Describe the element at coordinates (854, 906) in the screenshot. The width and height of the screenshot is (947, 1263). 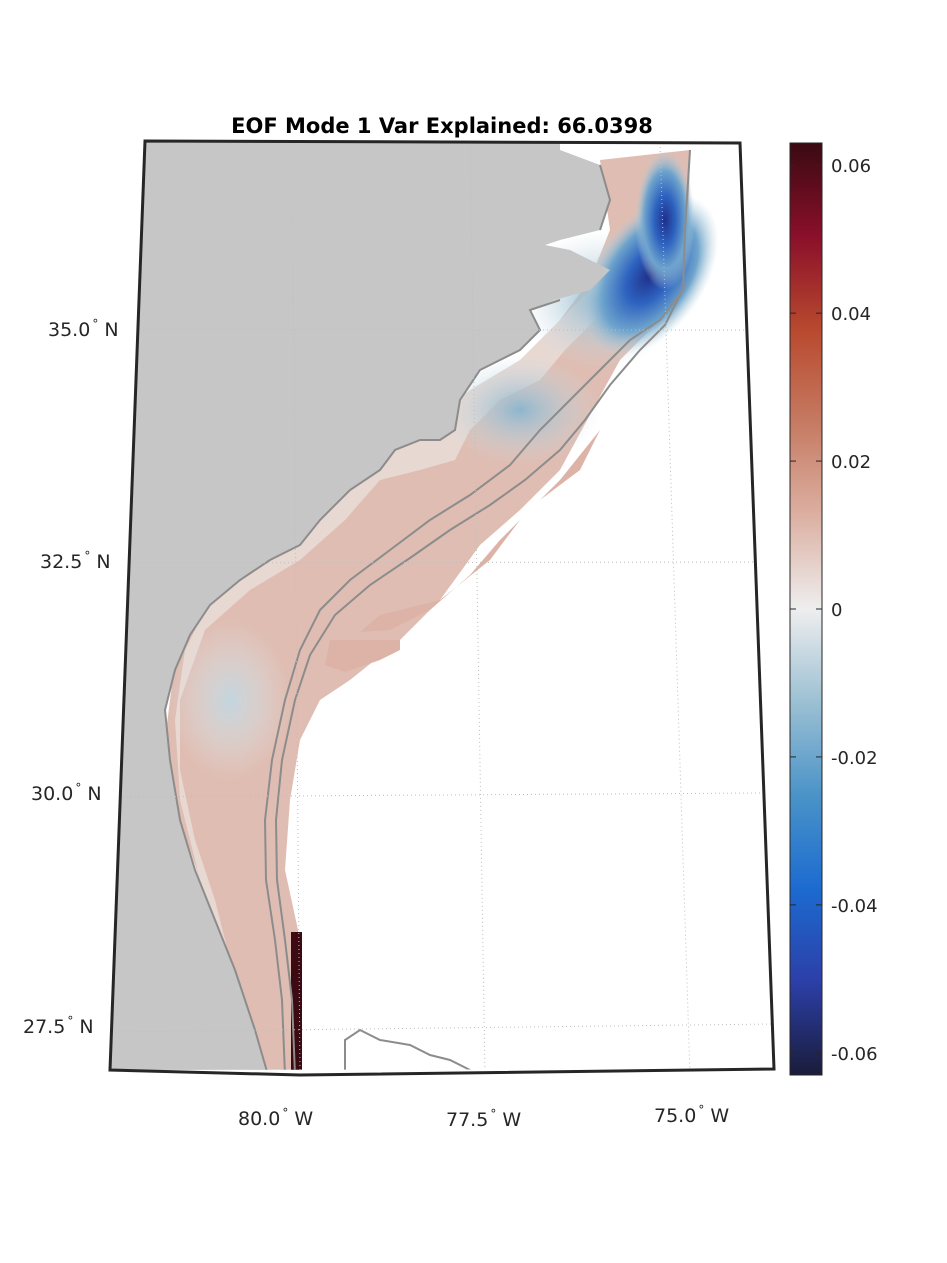
I see `colorbar-tick-label: -0.04` at that location.